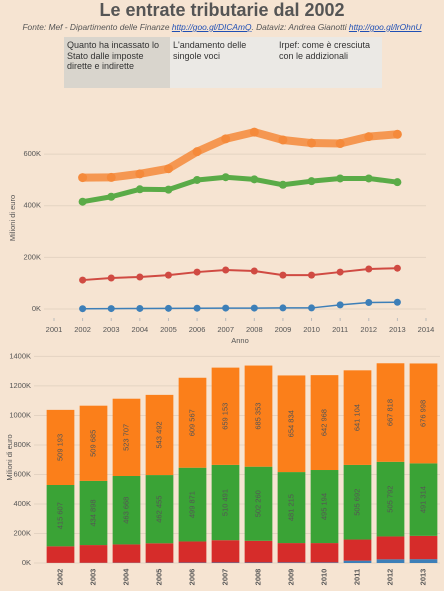 The image size is (444, 591). What do you see at coordinates (32, 205) in the screenshot?
I see `y-tick-label: 400K` at bounding box center [32, 205].